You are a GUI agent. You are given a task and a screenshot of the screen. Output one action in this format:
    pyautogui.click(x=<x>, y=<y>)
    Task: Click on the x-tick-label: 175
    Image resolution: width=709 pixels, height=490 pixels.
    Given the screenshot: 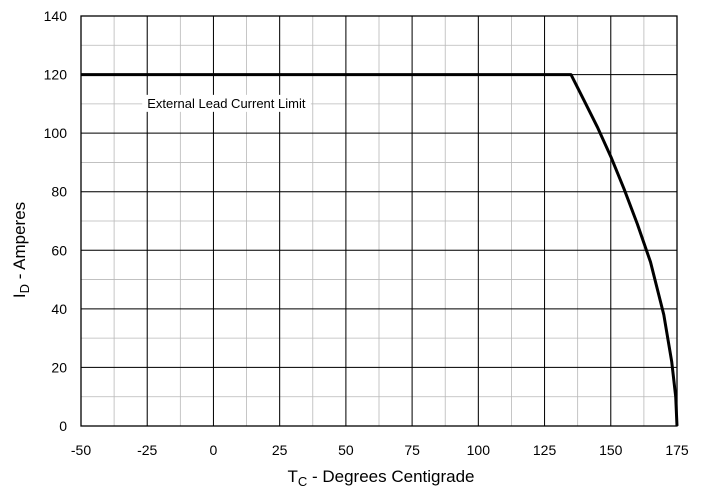 What is the action you would take?
    pyautogui.click(x=677, y=450)
    